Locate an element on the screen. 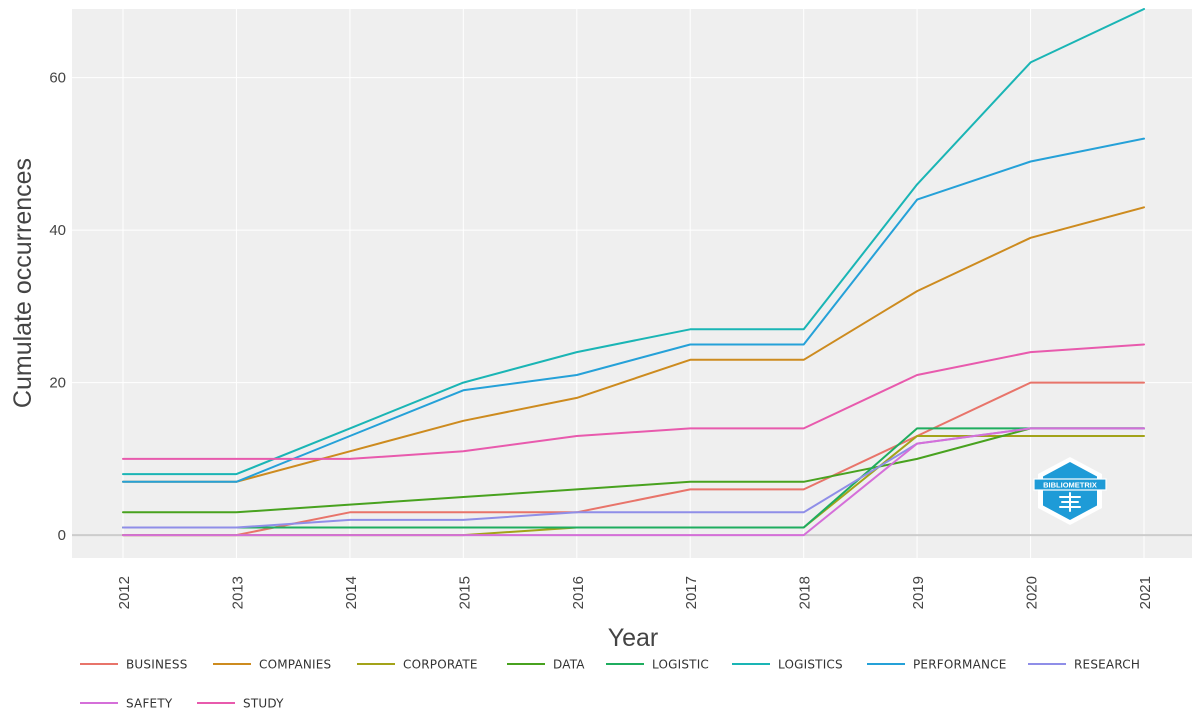 This screenshot has height=711, width=1192. x-tick-label: 2019 is located at coordinates (918, 592).